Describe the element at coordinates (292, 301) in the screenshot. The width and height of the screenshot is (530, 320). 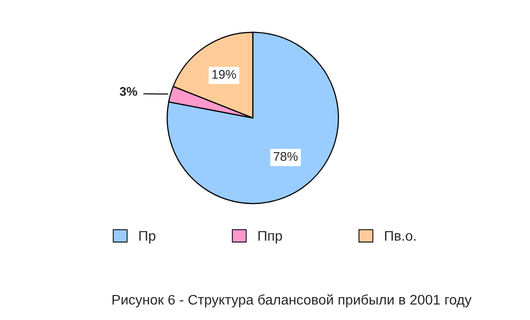
I see `text: Рисунок 6 - Структура балансовой прибыли в 2001 году` at that location.